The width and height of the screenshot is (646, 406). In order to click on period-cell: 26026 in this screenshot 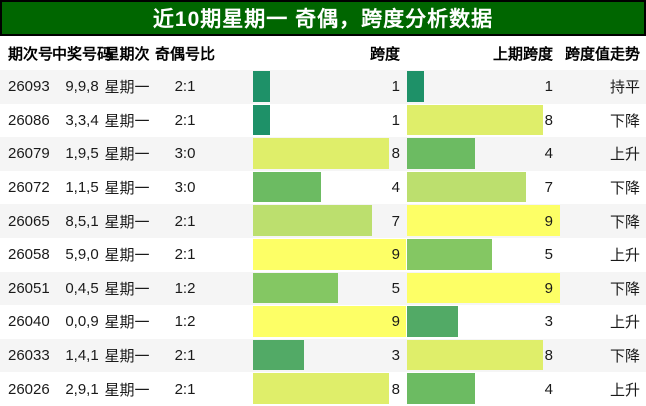, I will do `click(29, 389)`.